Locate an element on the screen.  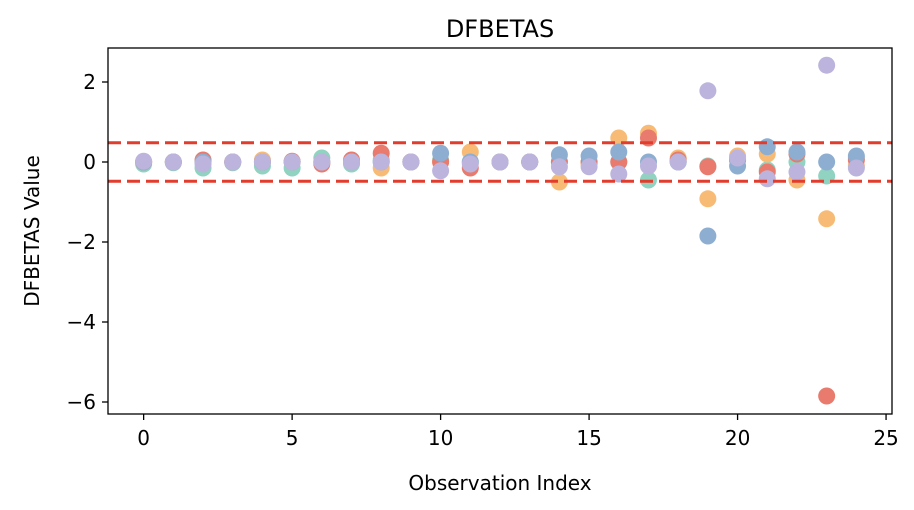
x-tick-label: 20 is located at coordinates (737, 438).